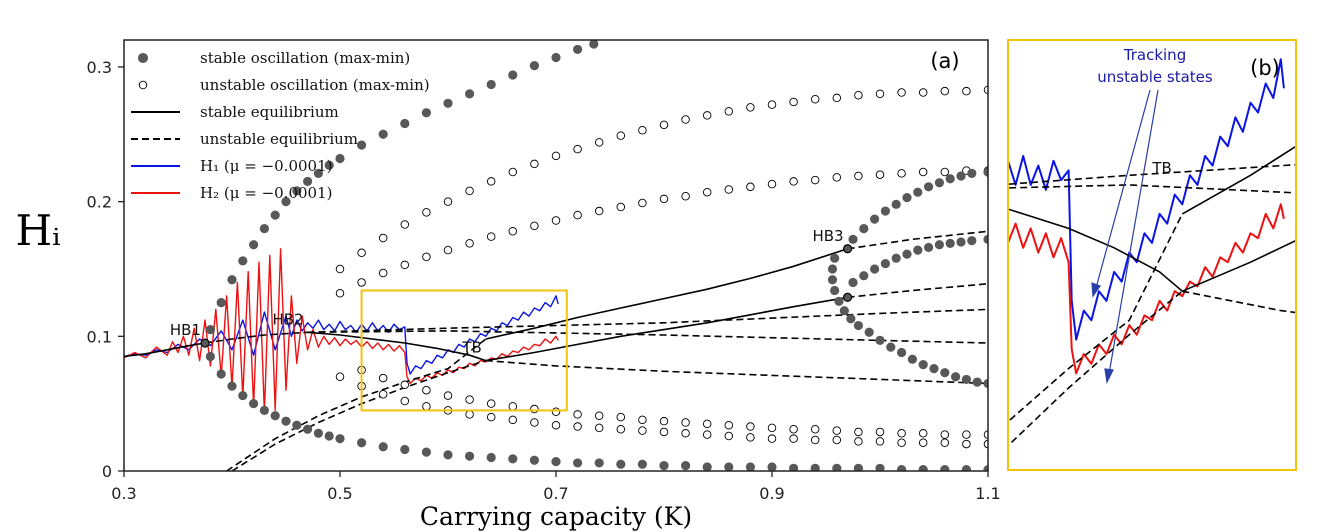 The width and height of the screenshot is (1344, 532). Describe the element at coordinates (107, 471) in the screenshot. I see `y-tick-label: 0` at that location.